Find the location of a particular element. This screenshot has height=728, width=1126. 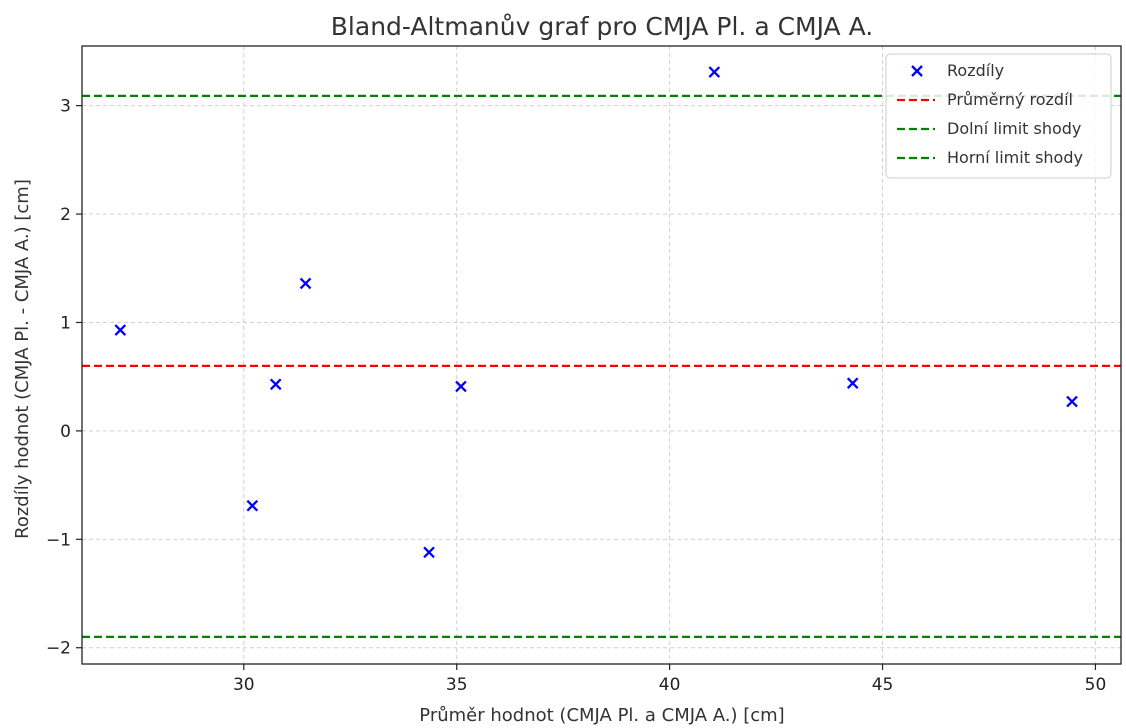

legend-entry: Dolní limit shody is located at coordinates (989, 128).